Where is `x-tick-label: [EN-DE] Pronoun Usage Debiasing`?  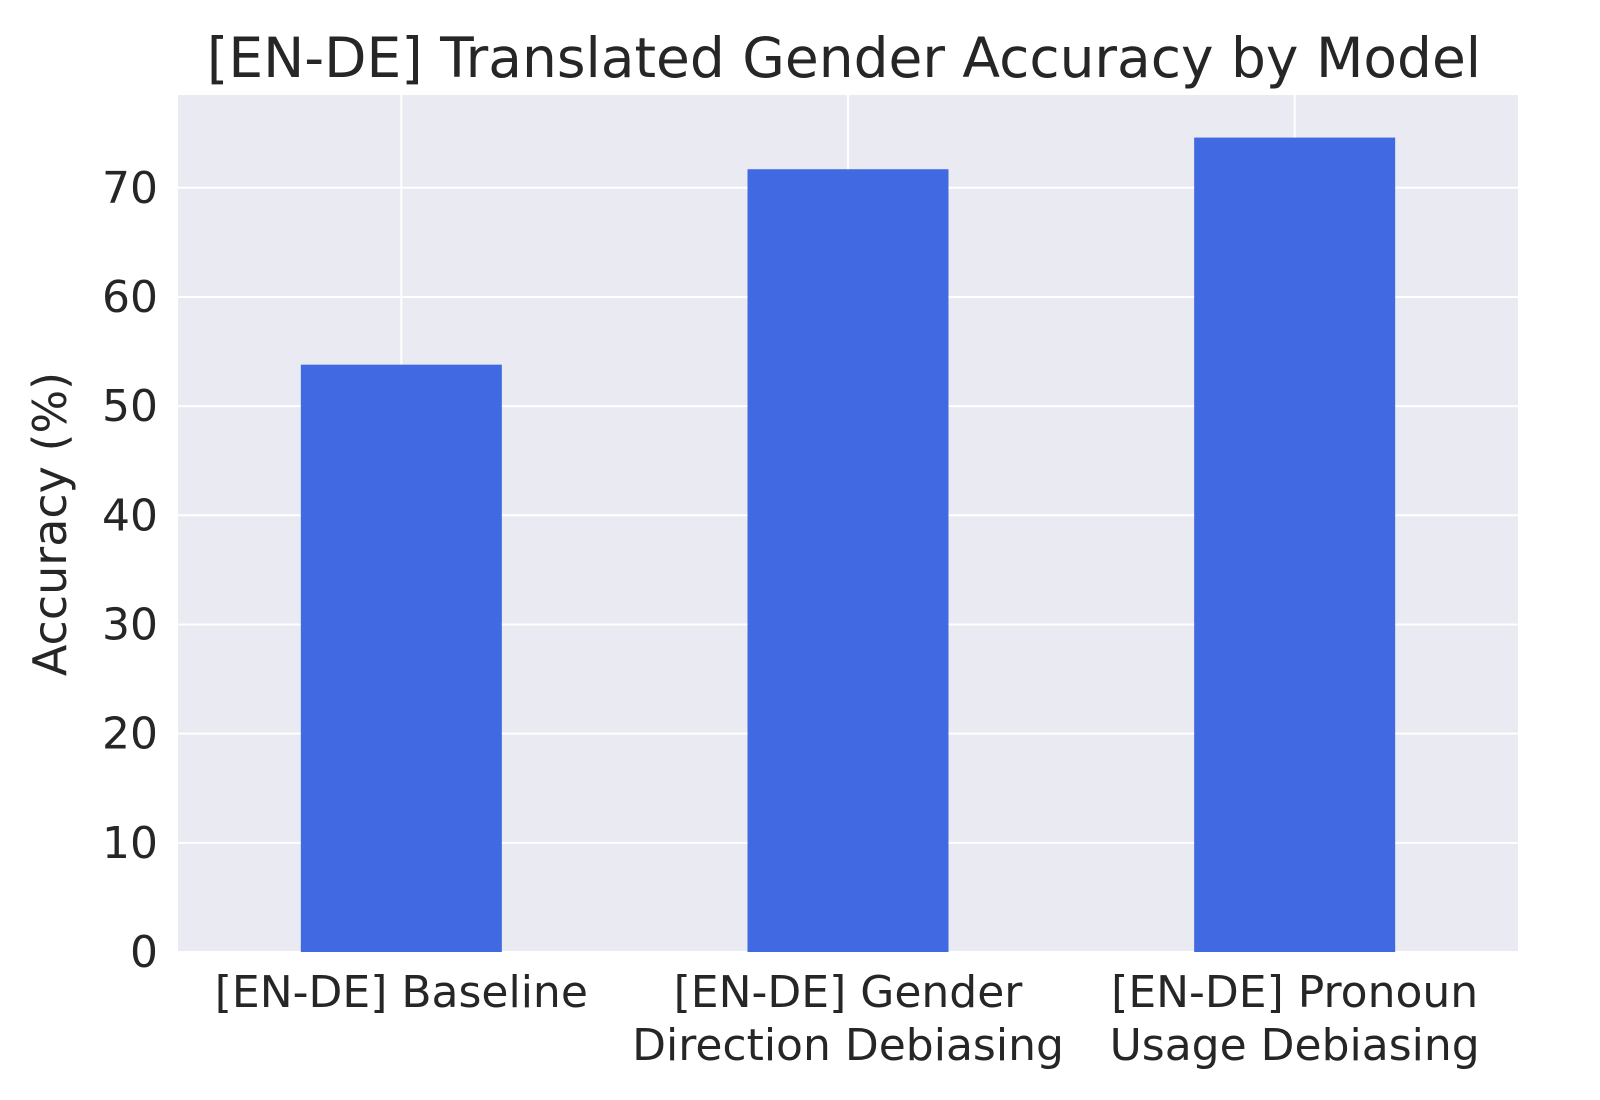 x-tick-label: [EN-DE] Pronoun Usage Debiasing is located at coordinates (1295, 1019).